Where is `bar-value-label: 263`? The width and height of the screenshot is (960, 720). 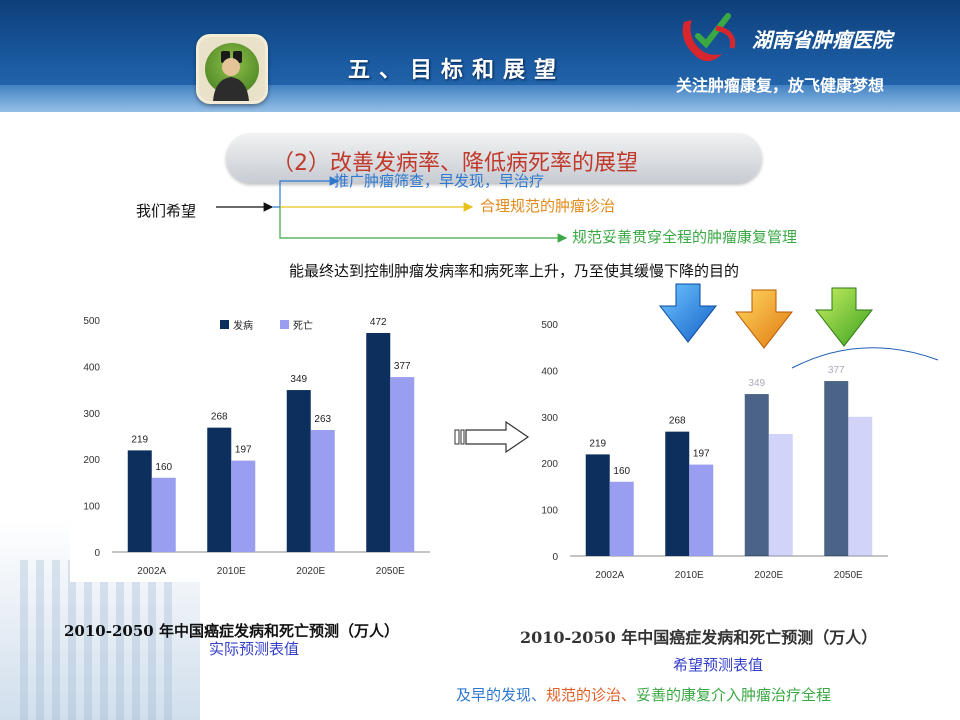 bar-value-label: 263 is located at coordinates (322, 419).